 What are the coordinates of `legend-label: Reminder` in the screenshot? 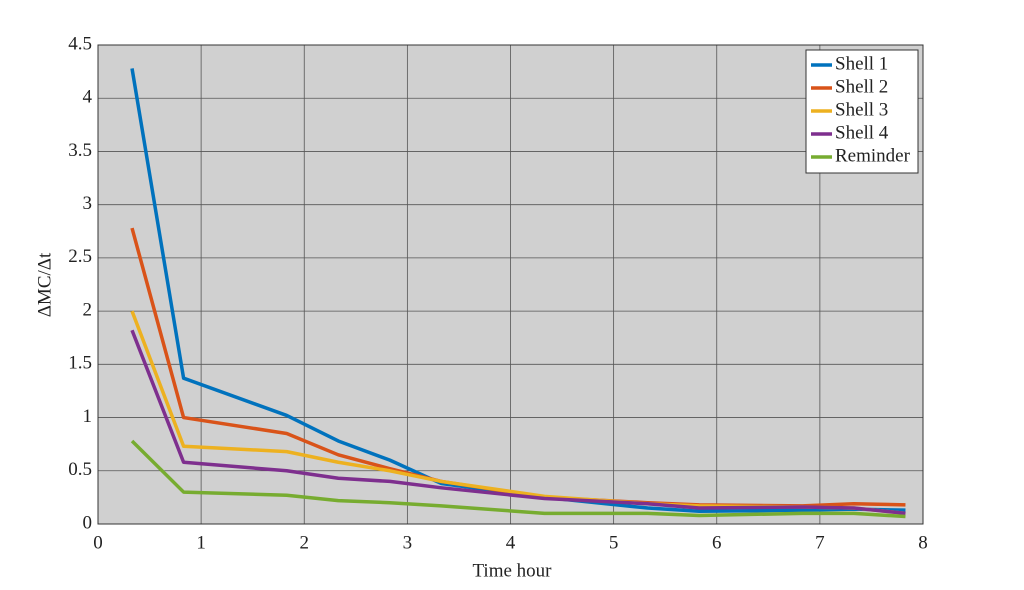 It's located at (873, 155).